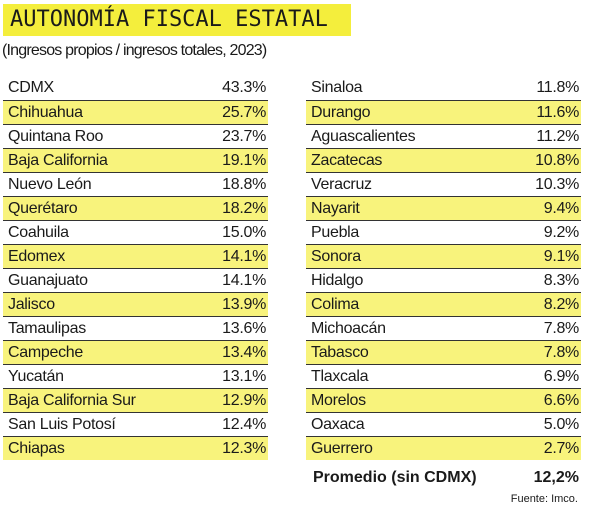 This screenshot has height=510, width=600. Describe the element at coordinates (45, 352) in the screenshot. I see `state-name: Campeche` at that location.